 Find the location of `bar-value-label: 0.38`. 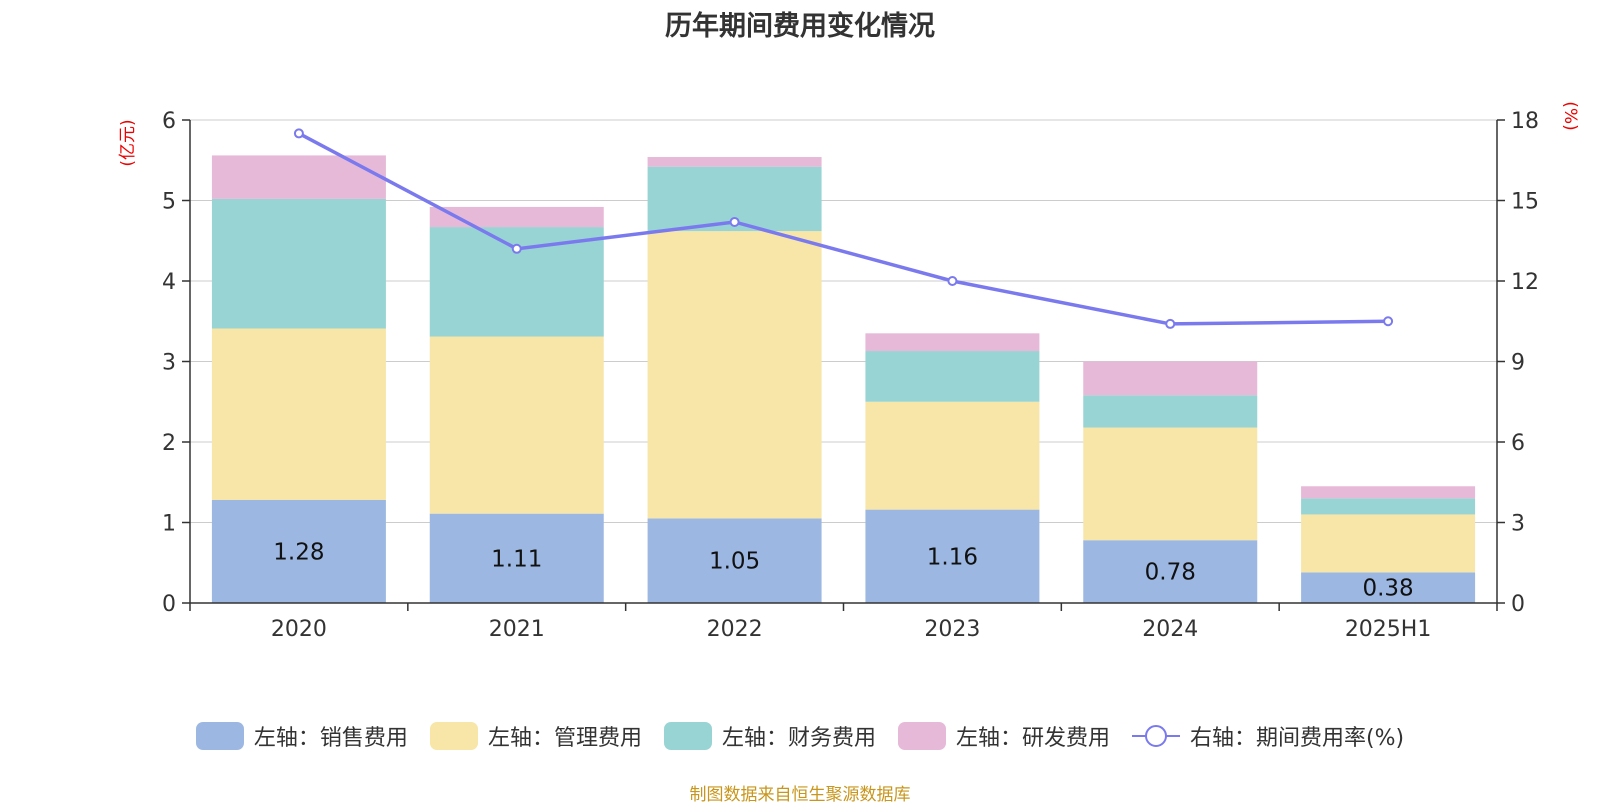

bar-value-label: 0.38 is located at coordinates (1387, 589).